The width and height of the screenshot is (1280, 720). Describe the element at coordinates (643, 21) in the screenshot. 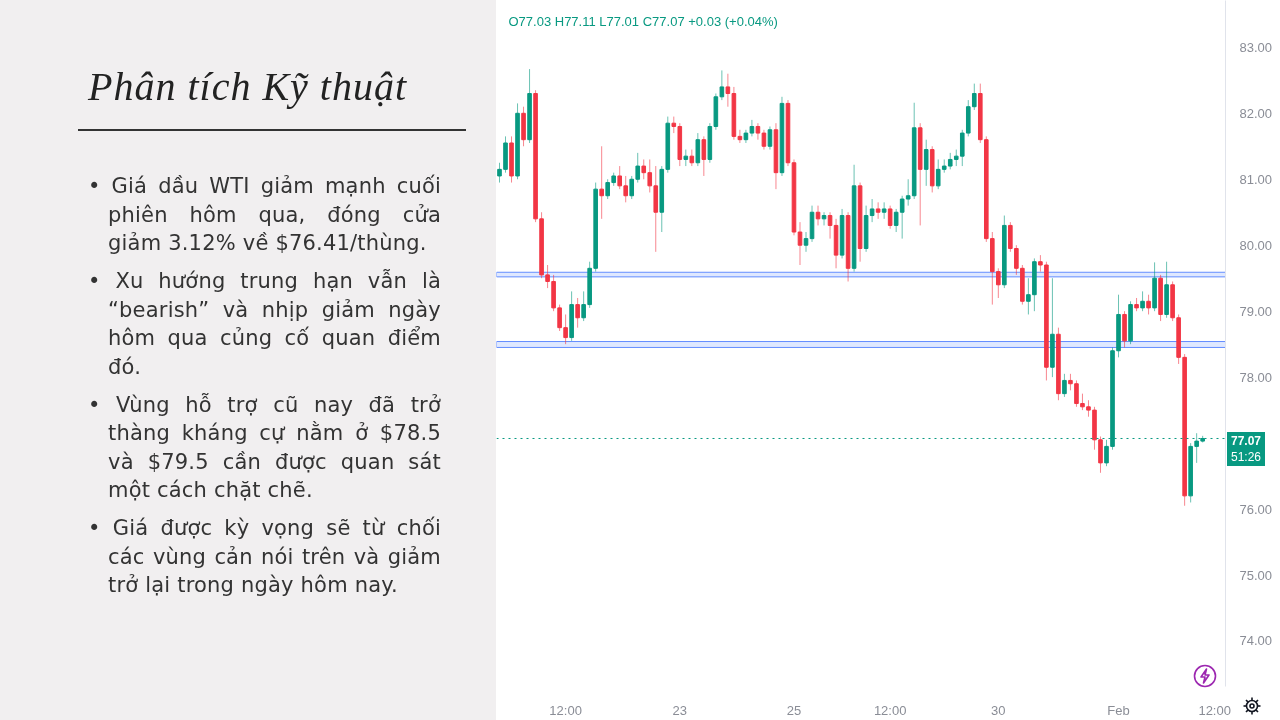

I see `text: O77.03 H77.11 L77.01 C77.07 +0.03 (+0.04%)` at that location.